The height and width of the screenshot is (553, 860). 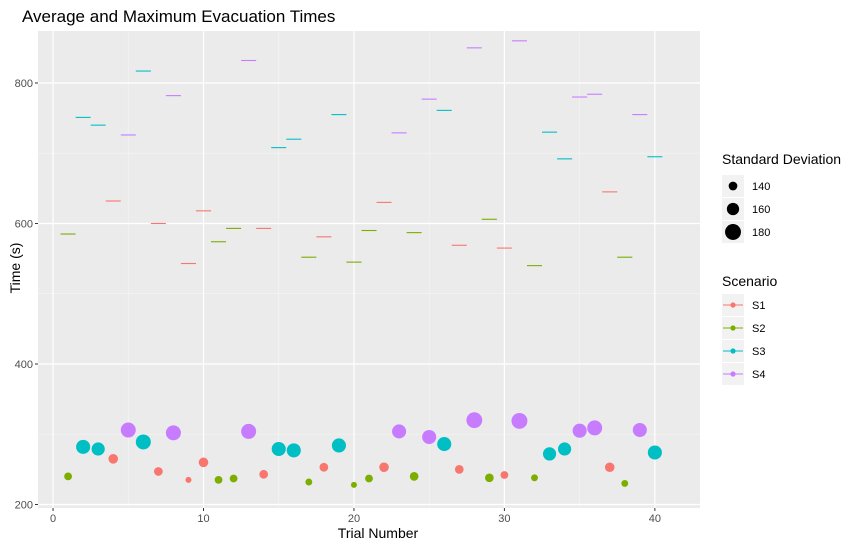 What do you see at coordinates (24, 365) in the screenshot?
I see `y-tick-label: 400` at bounding box center [24, 365].